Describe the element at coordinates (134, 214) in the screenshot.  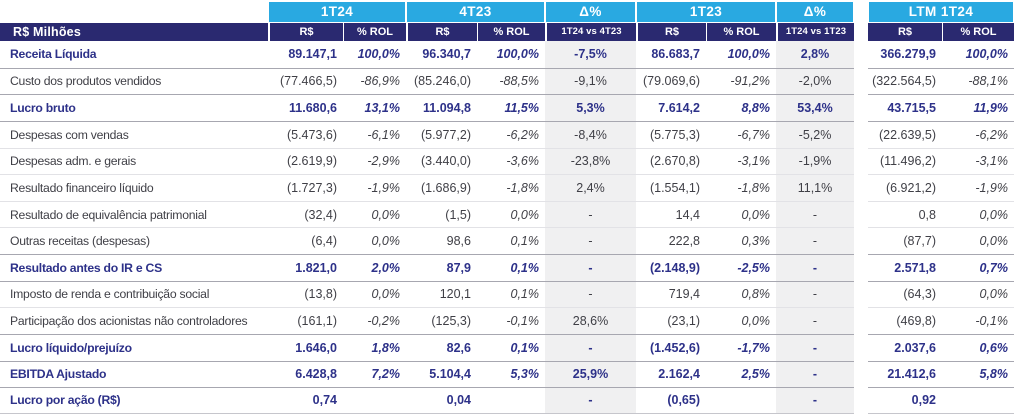
I see `row-label: Resultado de equivalência patrimonial` at that location.